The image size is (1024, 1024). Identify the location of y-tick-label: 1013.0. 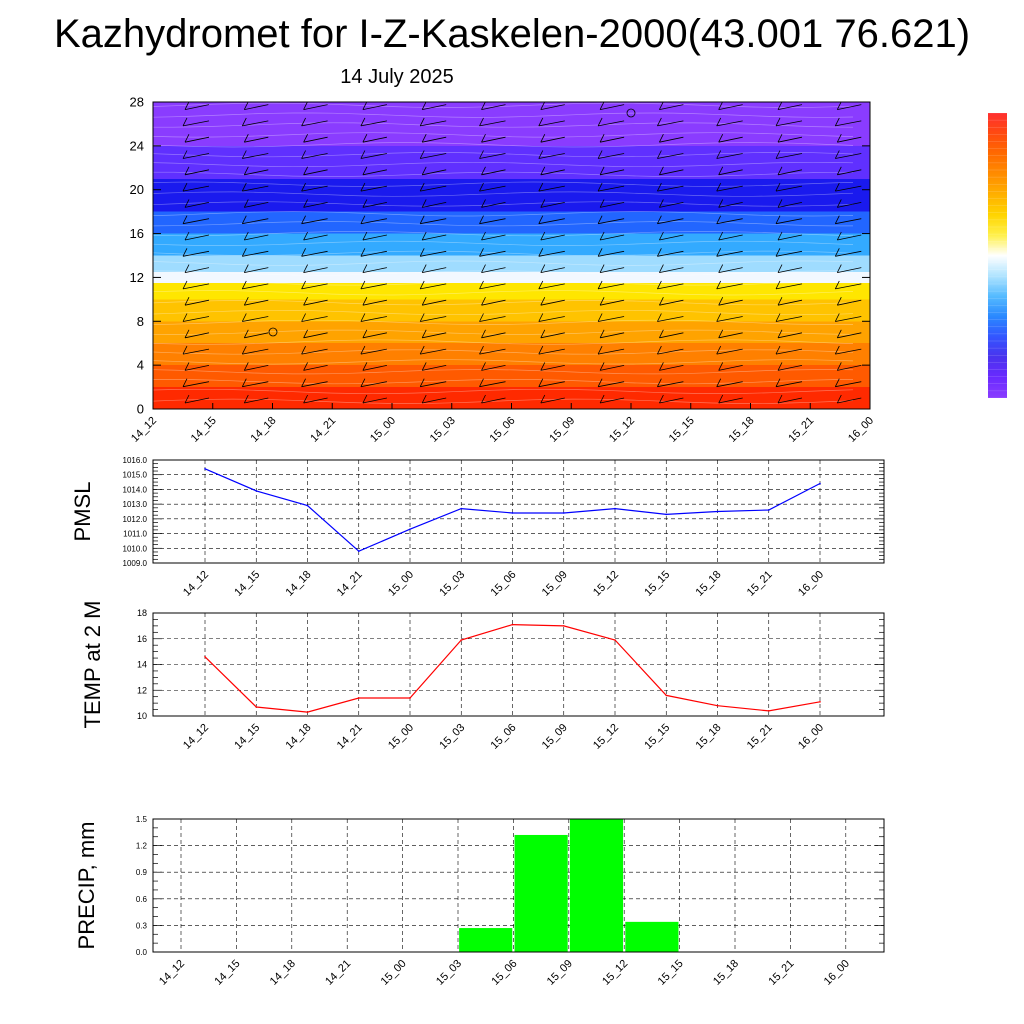
(135, 504).